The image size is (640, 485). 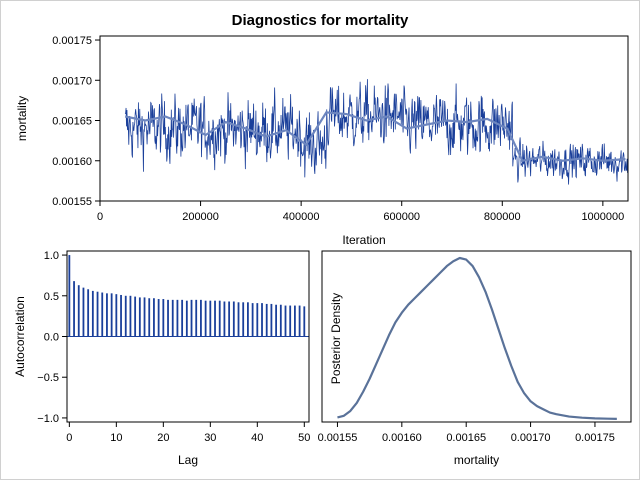 What do you see at coordinates (100, 217) in the screenshot?
I see `trace-x-tick-label: 0` at bounding box center [100, 217].